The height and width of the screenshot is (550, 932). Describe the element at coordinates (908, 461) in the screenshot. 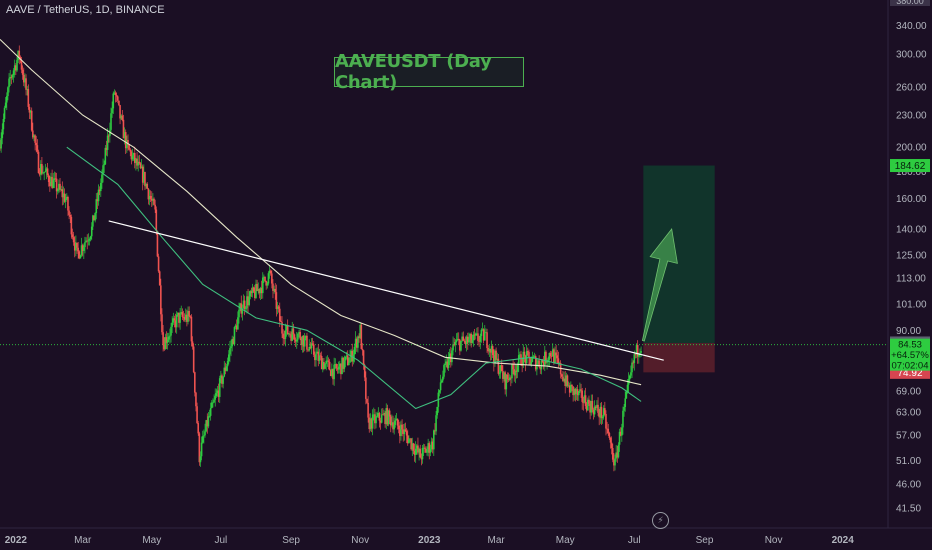

I see `y-tick-label: 51.00` at that location.